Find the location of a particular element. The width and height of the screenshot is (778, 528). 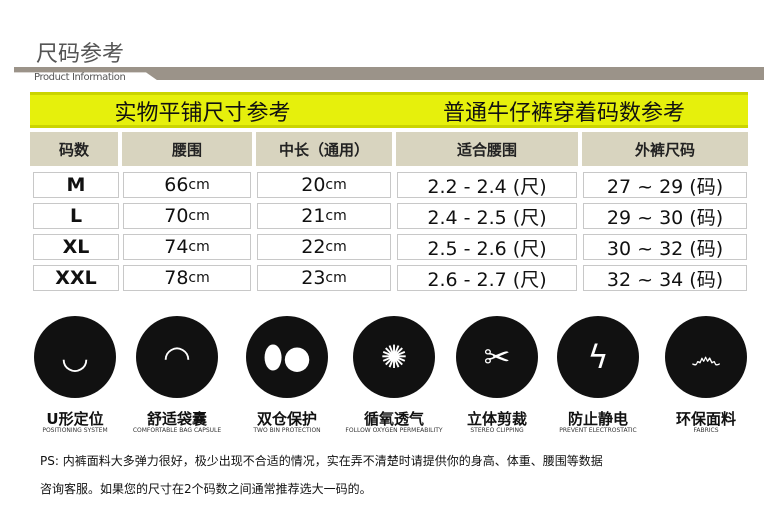

col-pants-size: 外裤尺码 is located at coordinates (665, 149).